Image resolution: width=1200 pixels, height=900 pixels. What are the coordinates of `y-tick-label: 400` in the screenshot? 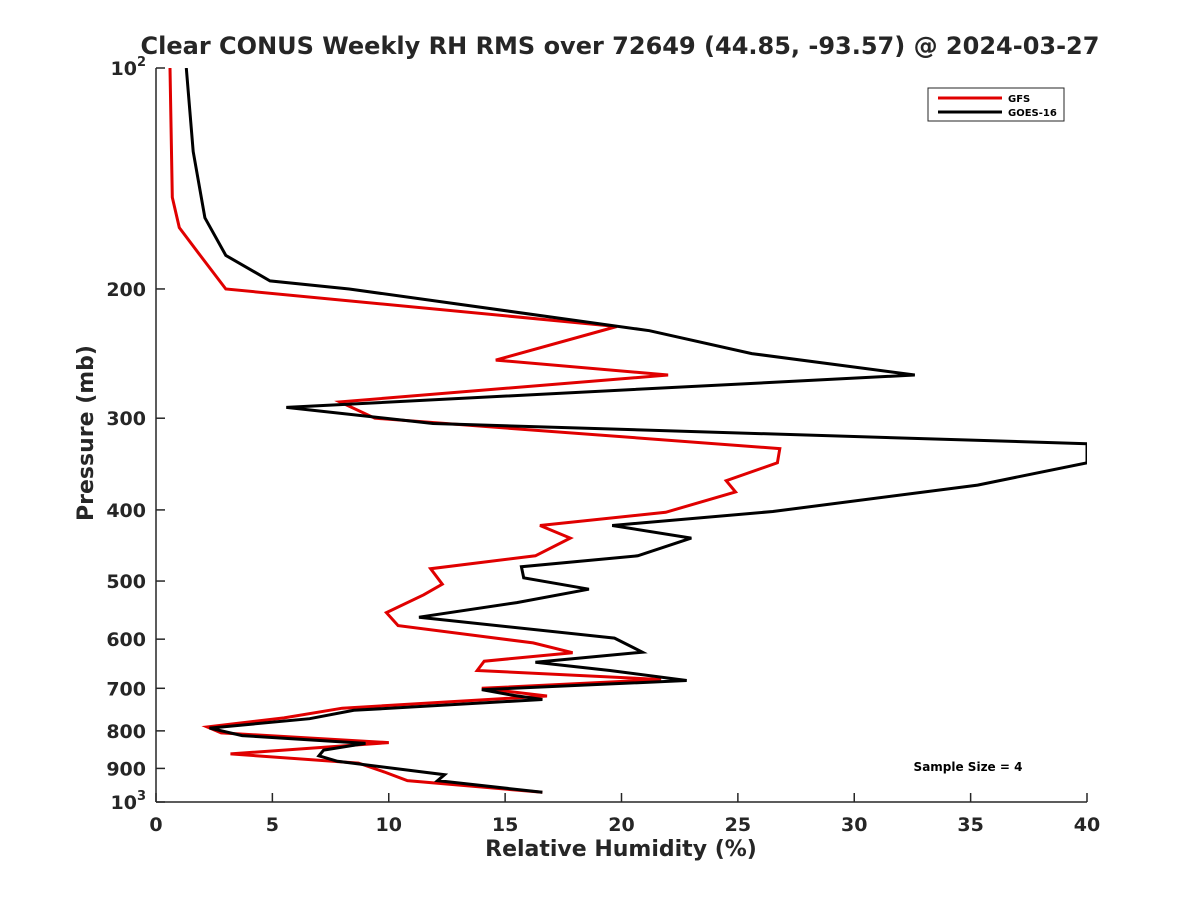 It's located at (126, 511).